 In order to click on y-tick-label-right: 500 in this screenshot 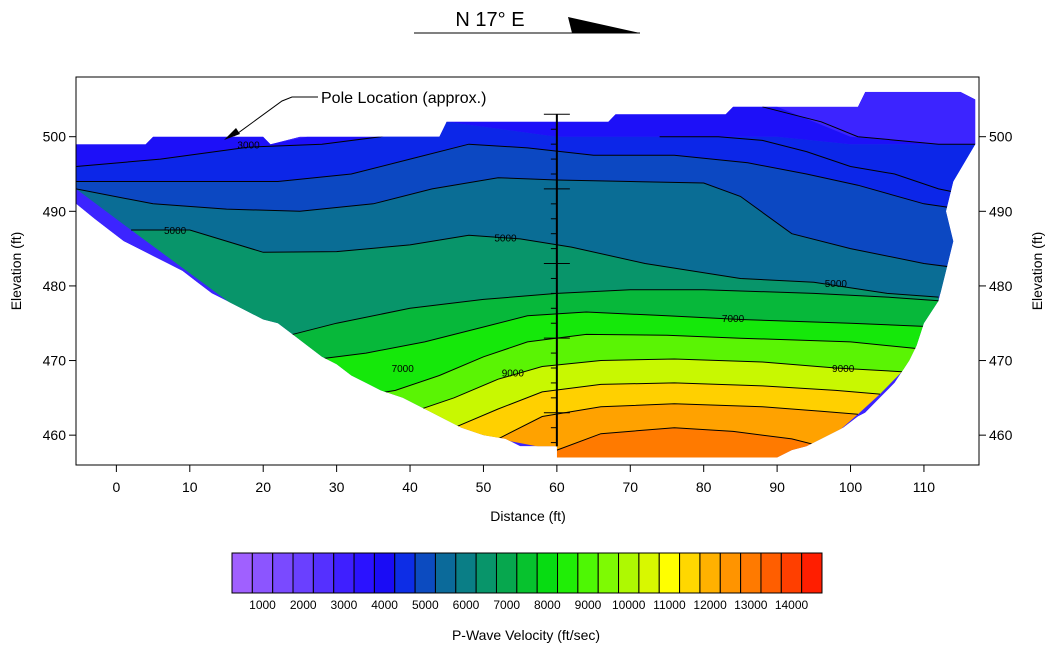, I will do `click(1001, 137)`.